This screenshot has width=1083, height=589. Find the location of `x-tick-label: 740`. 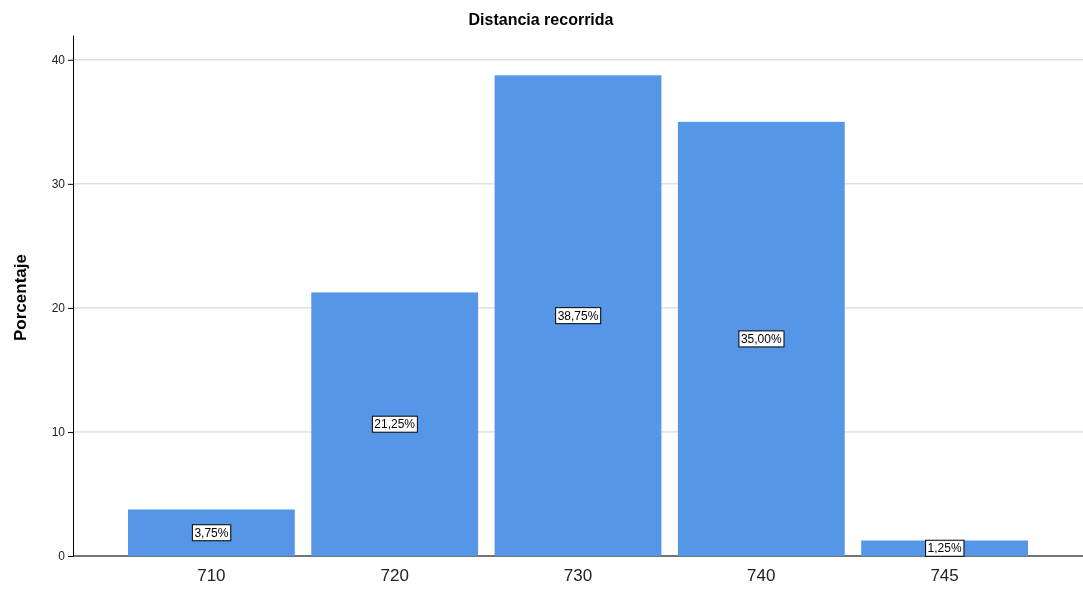

x-tick-label: 740 is located at coordinates (761, 576).